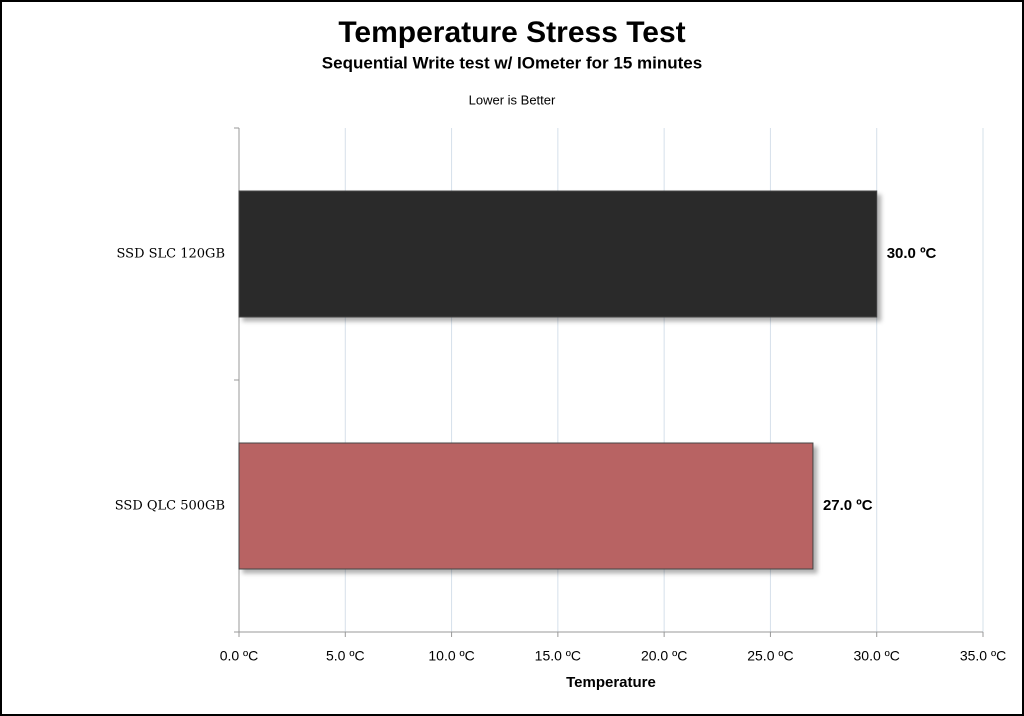  Describe the element at coordinates (170, 506) in the screenshot. I see `y-tick-label: SSD QLC 500GB` at that location.